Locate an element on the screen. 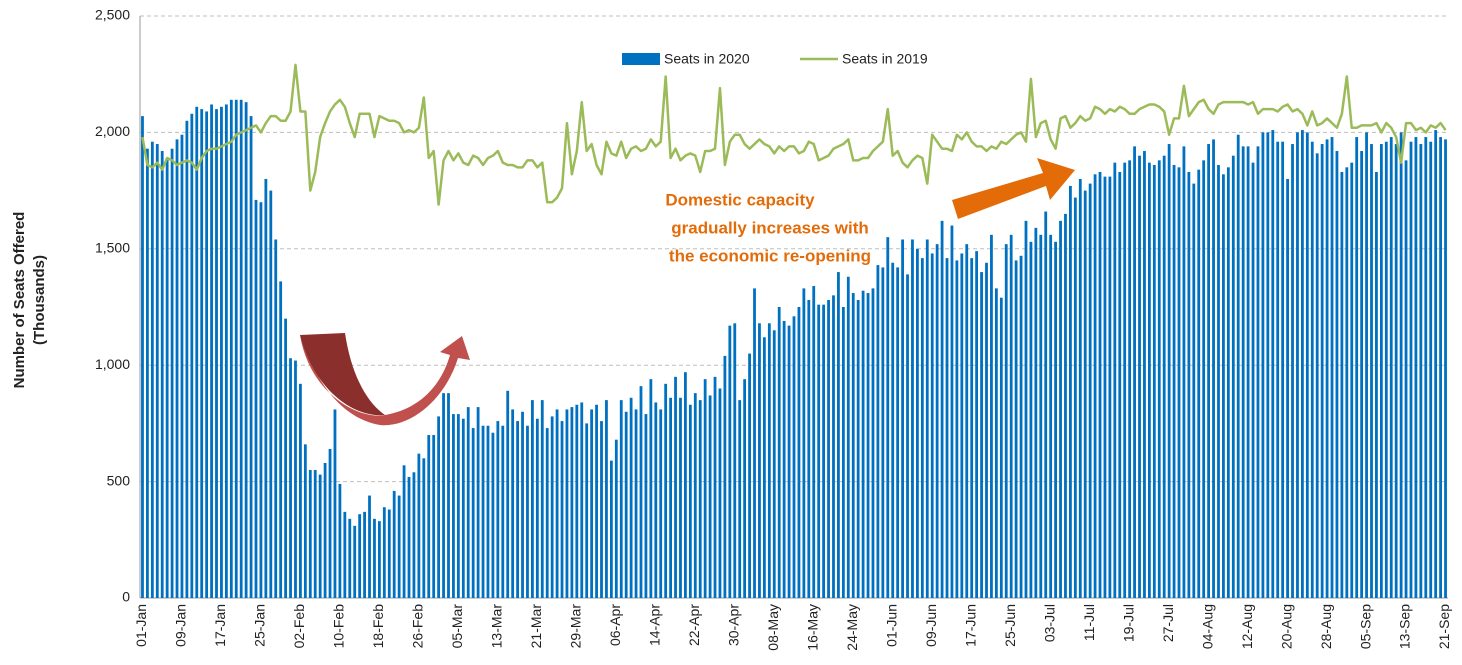 This screenshot has height=665, width=1462. legend-label: Seats in 2019 is located at coordinates (885, 59).